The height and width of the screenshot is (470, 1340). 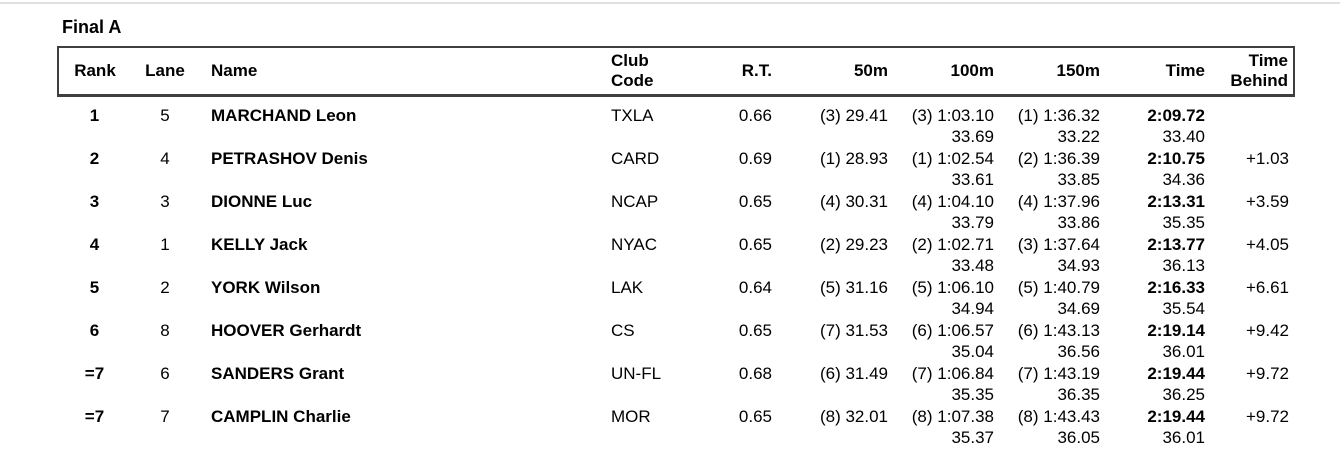 What do you see at coordinates (165, 287) in the screenshot?
I see `lane-value: 2` at bounding box center [165, 287].